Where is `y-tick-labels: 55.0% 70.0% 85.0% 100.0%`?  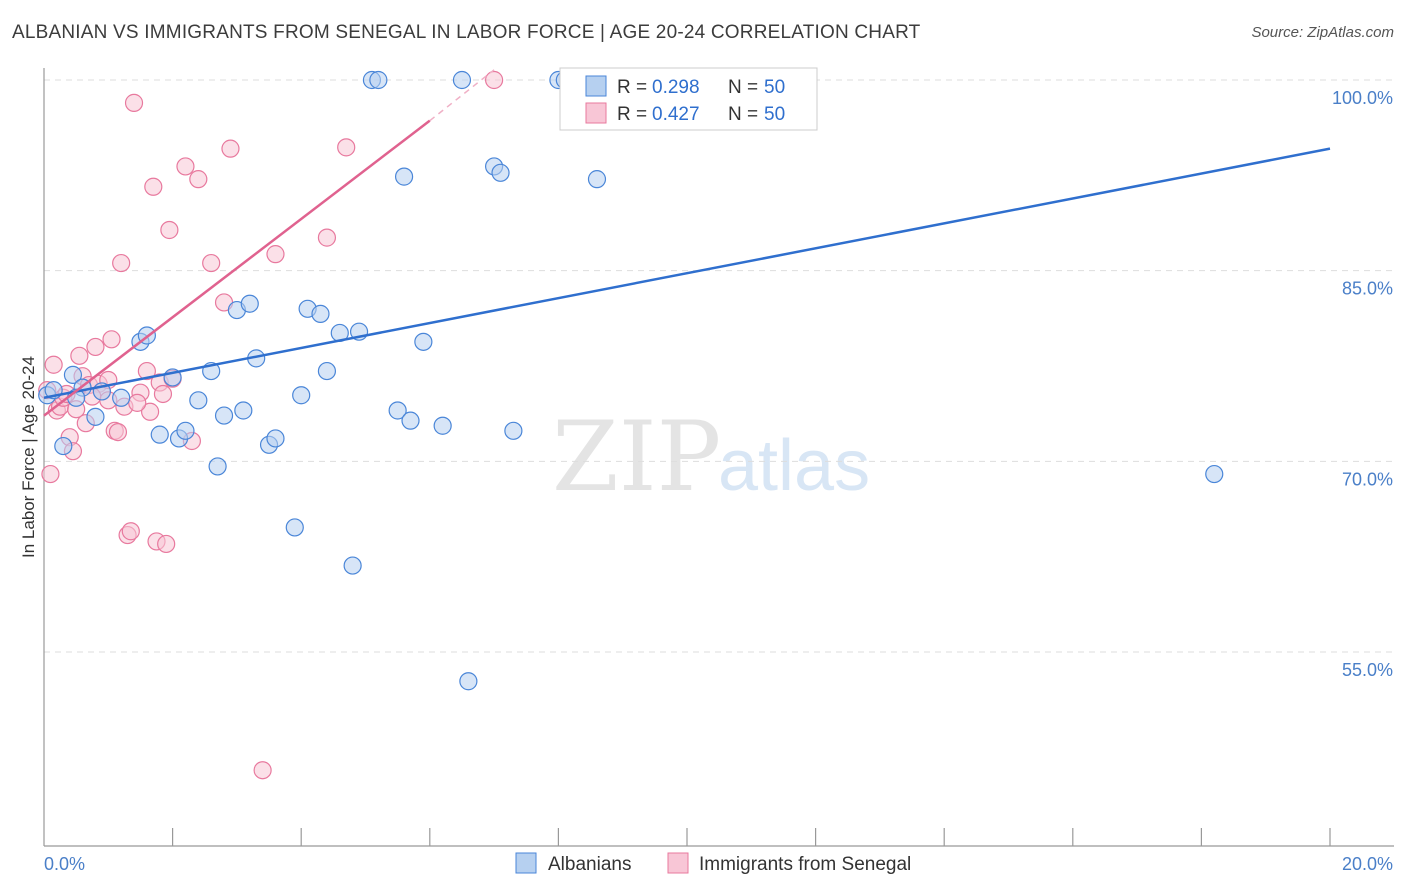
y-tick-labels: 55.0% 70.0% 85.0% 100.0% is located at coordinates (1362, 384).